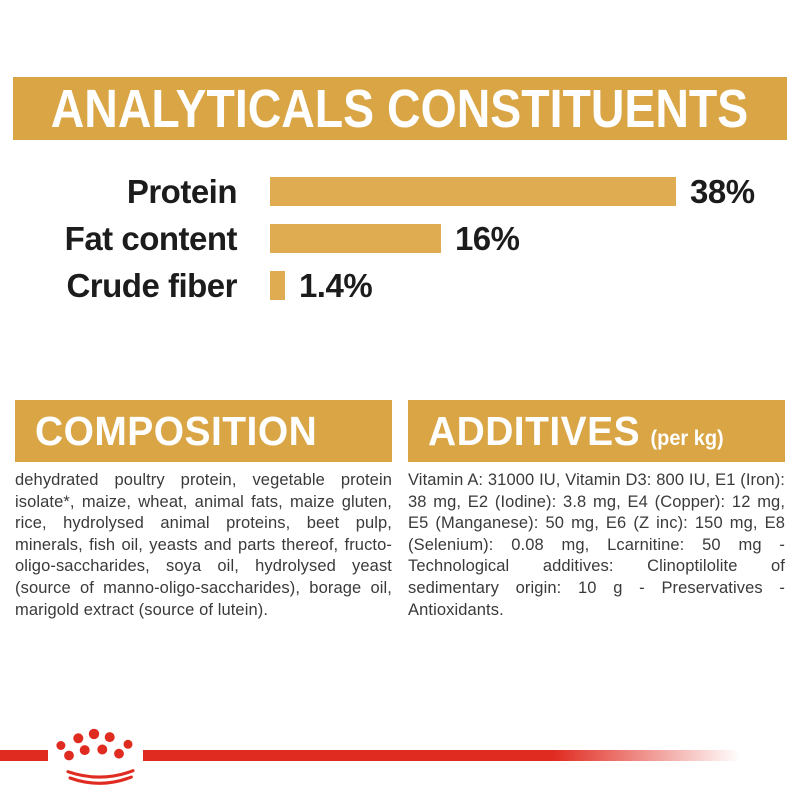  I want to click on brand-rule-right, so click(444, 755).